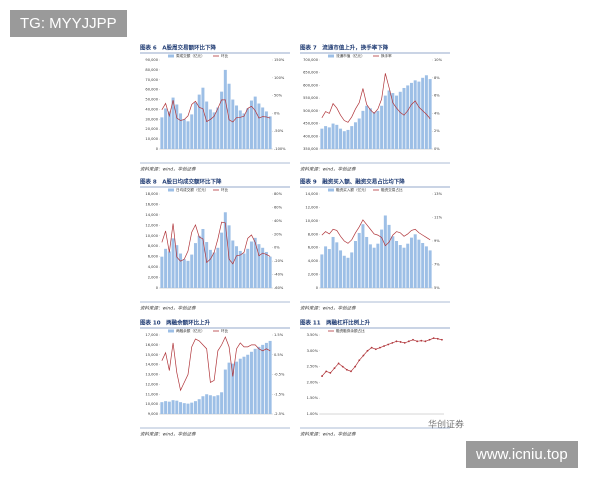 The height and width of the screenshot is (480, 600). I want to click on y-tick-label: 60,000, so click(151, 90).